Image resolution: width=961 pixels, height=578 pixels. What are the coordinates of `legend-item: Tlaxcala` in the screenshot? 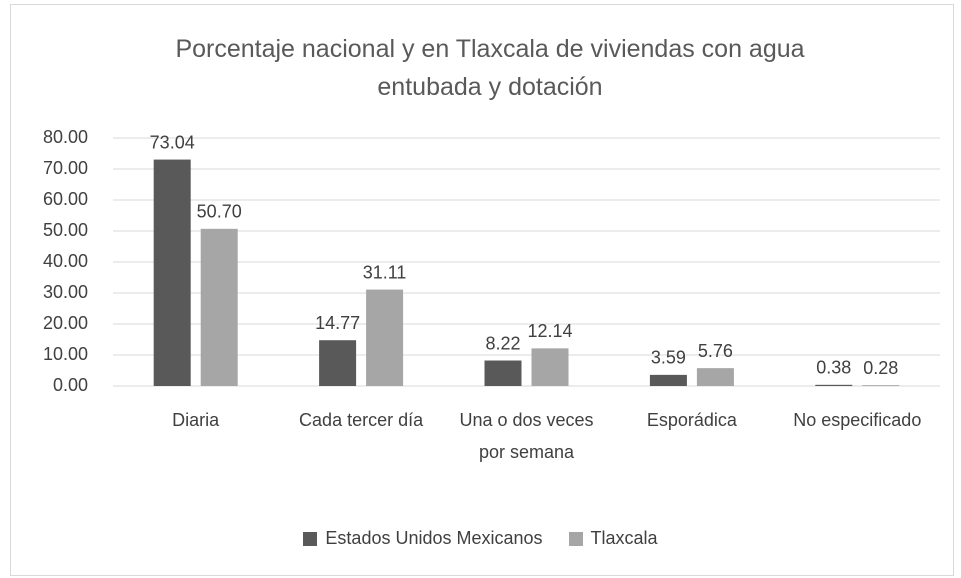 It's located at (613, 538).